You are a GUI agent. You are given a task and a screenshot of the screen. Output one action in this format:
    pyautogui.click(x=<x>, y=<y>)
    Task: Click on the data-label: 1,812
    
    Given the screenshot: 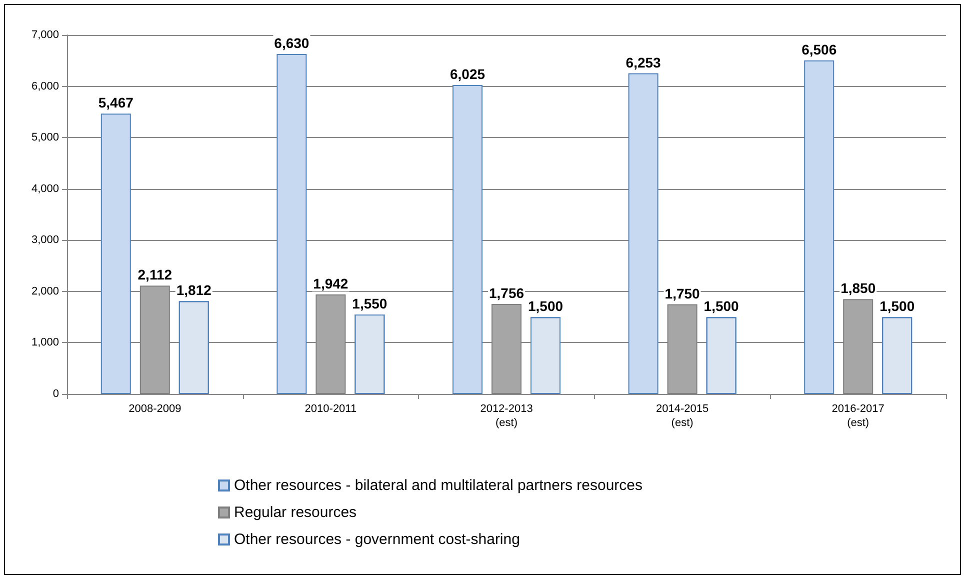 What is the action you would take?
    pyautogui.click(x=194, y=290)
    